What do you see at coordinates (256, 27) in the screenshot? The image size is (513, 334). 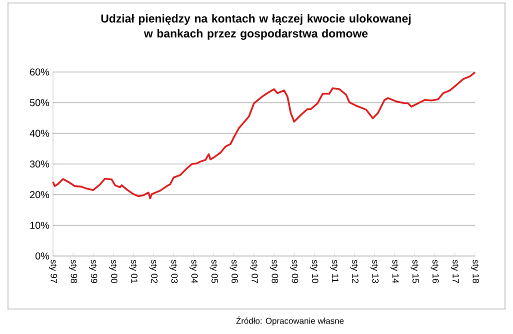 I see `chart-title: Udział pieniędzy na kontach w łączej kwocie ulokowanej w bankach przez gospodarstwa domowe` at bounding box center [256, 27].